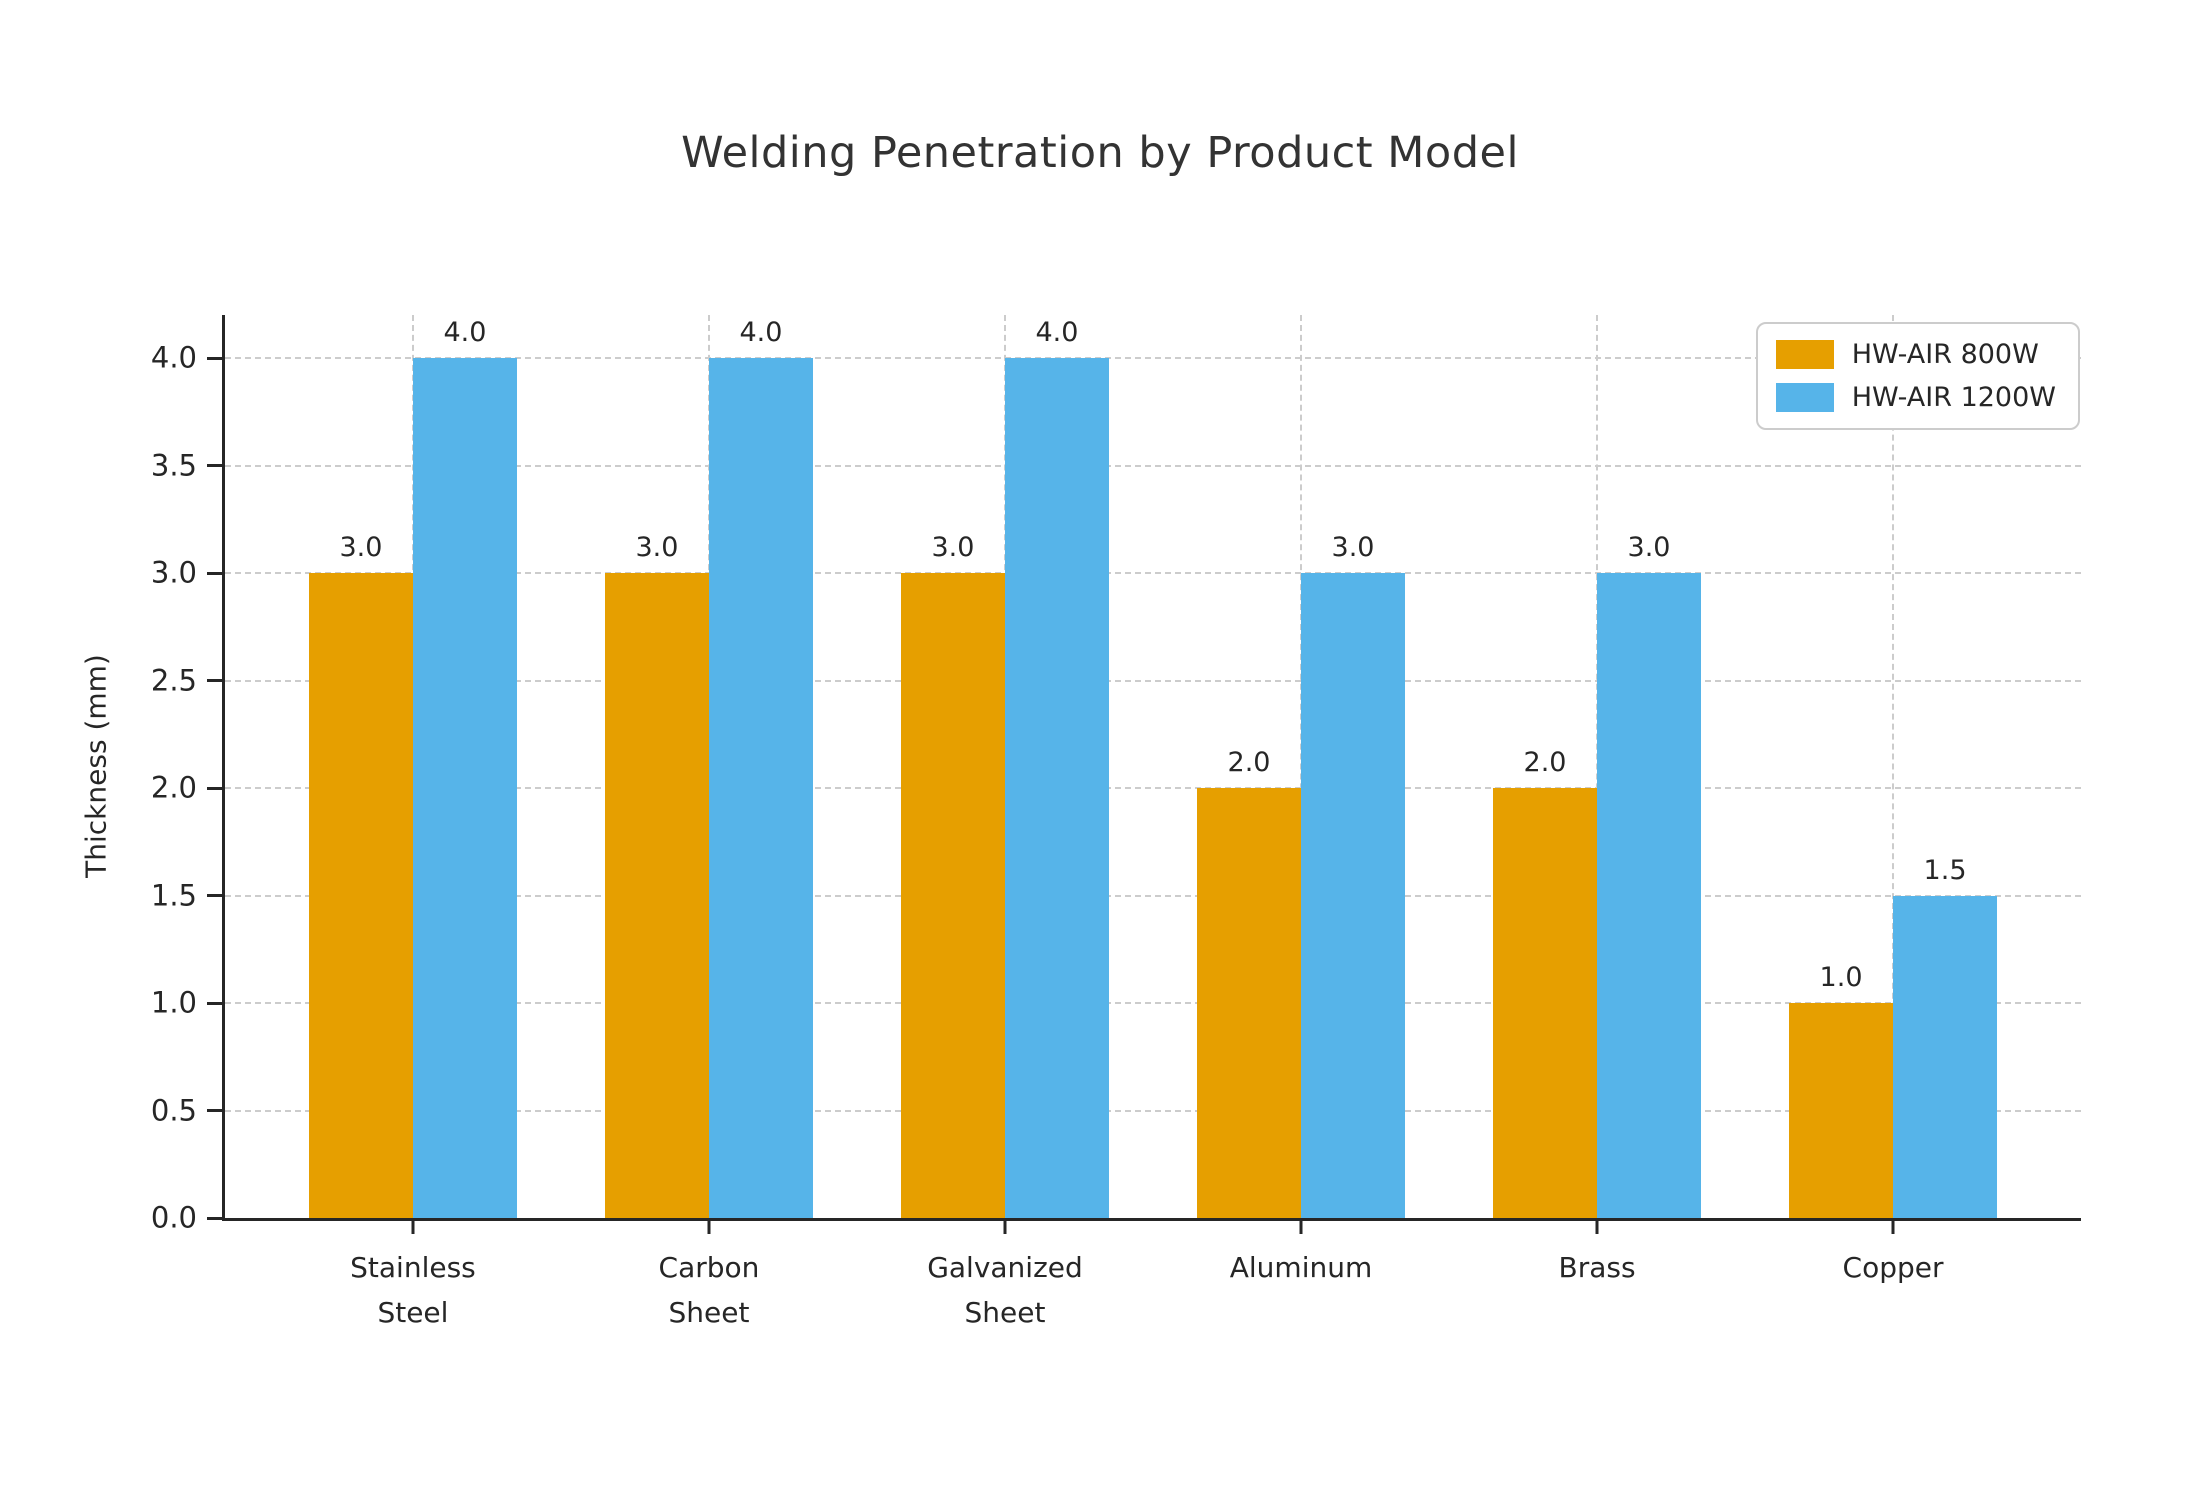 The width and height of the screenshot is (2200, 1500). Describe the element at coordinates (1945, 870) in the screenshot. I see `bar-value-label: 1.5` at that location.